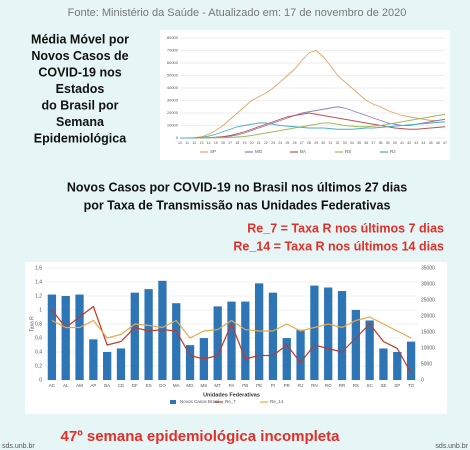 This screenshot has height=450, width=470. I want to click on y-tick-label: 0, so click(40, 380).